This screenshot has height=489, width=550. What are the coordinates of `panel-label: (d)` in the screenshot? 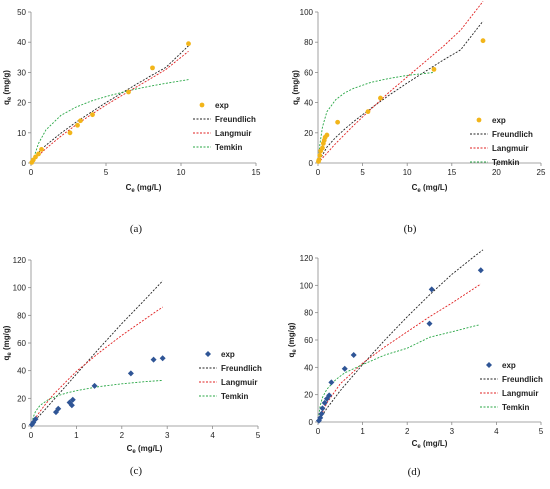 It's located at (414, 472).